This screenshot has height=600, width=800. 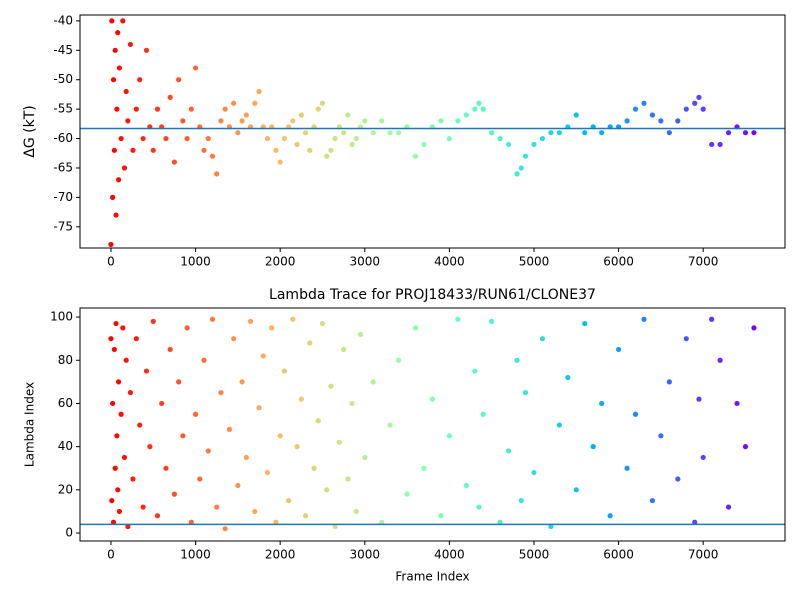 I want to click on x-tick-label: 6000, so click(x=618, y=262).